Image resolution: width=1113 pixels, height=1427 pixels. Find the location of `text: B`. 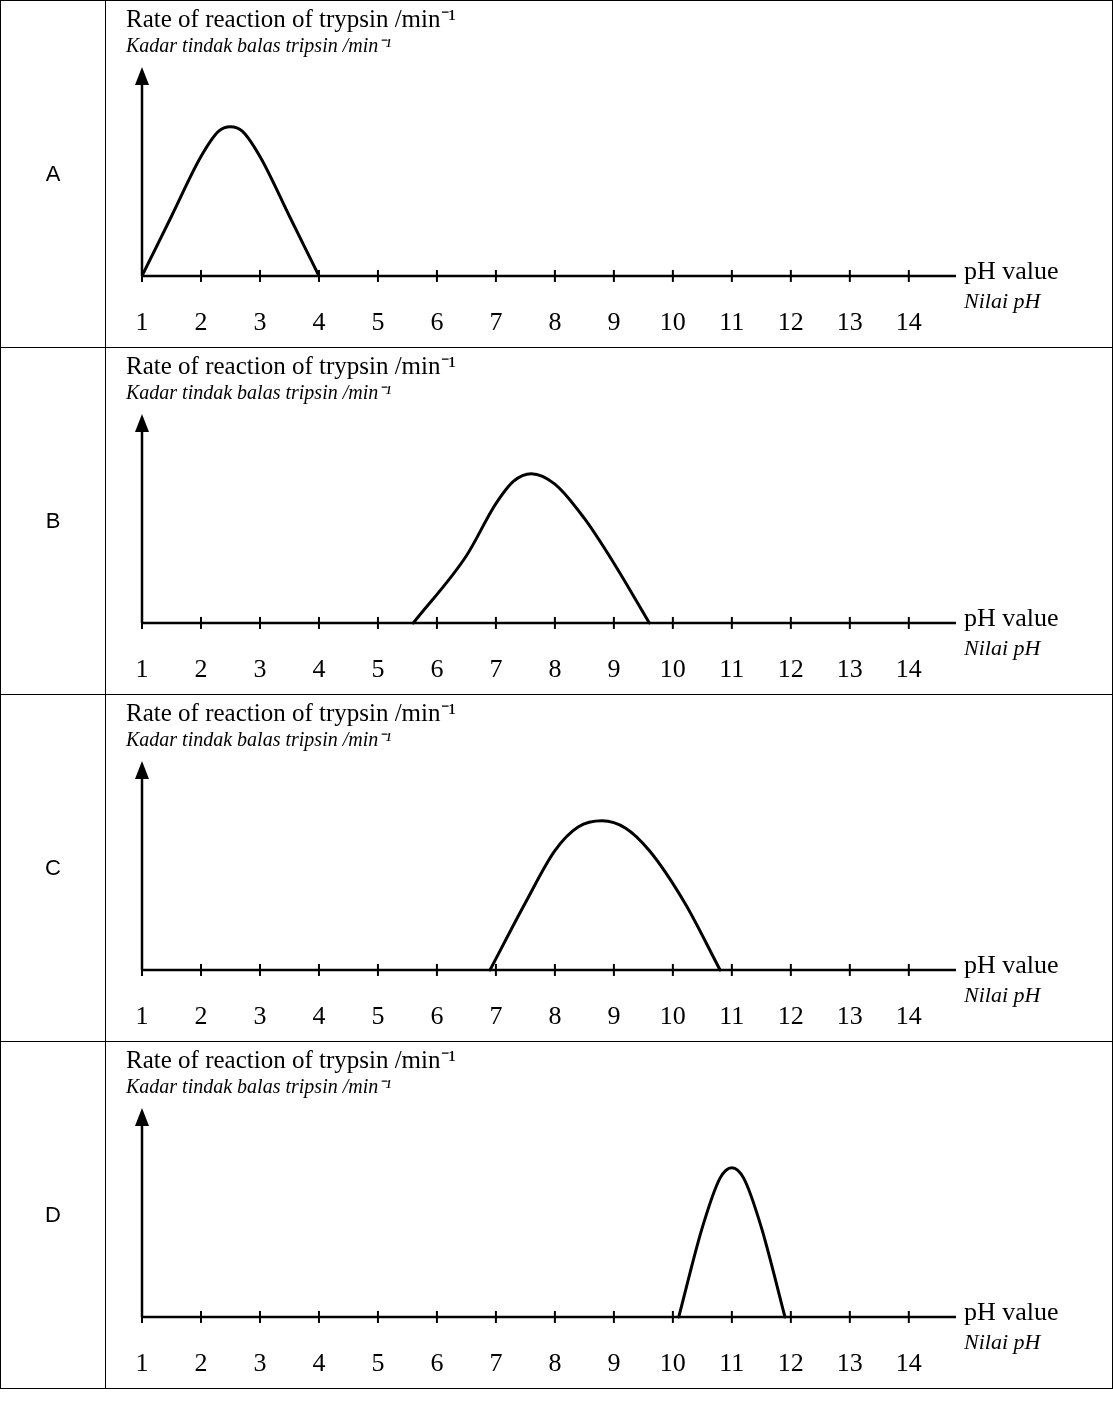

text: B is located at coordinates (53, 521).